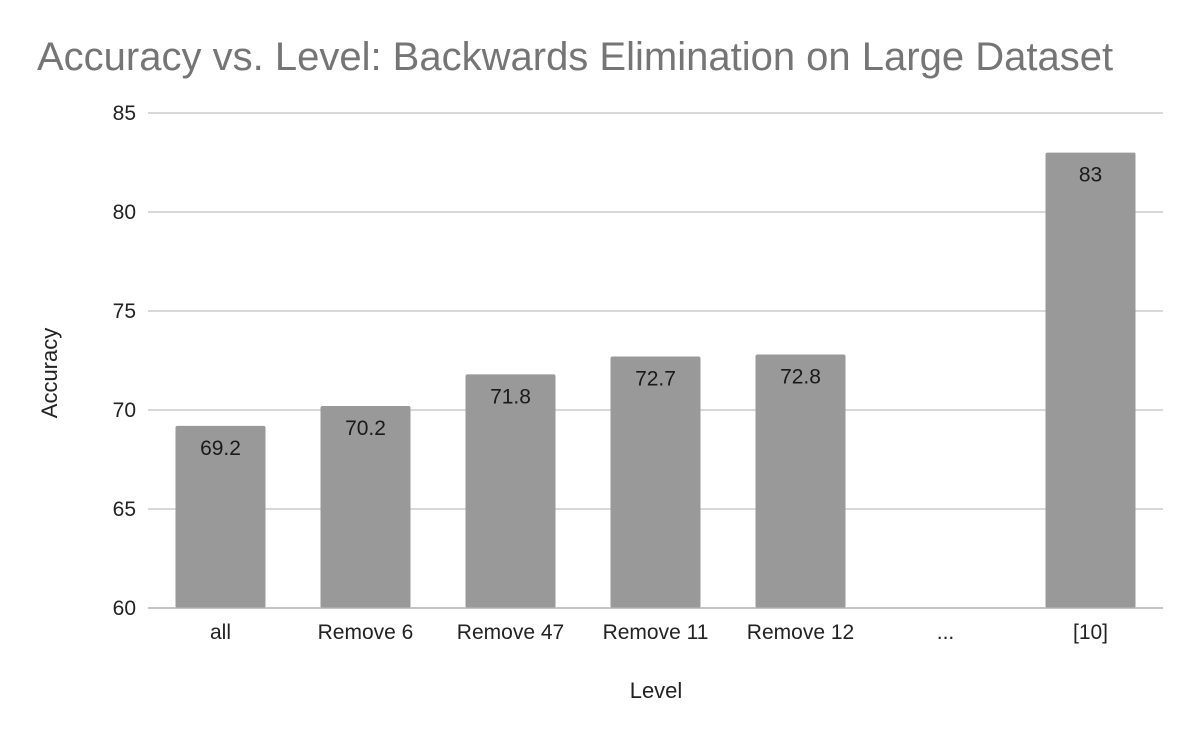  Describe the element at coordinates (1090, 632) in the screenshot. I see `x-tick-label: [10]` at that location.